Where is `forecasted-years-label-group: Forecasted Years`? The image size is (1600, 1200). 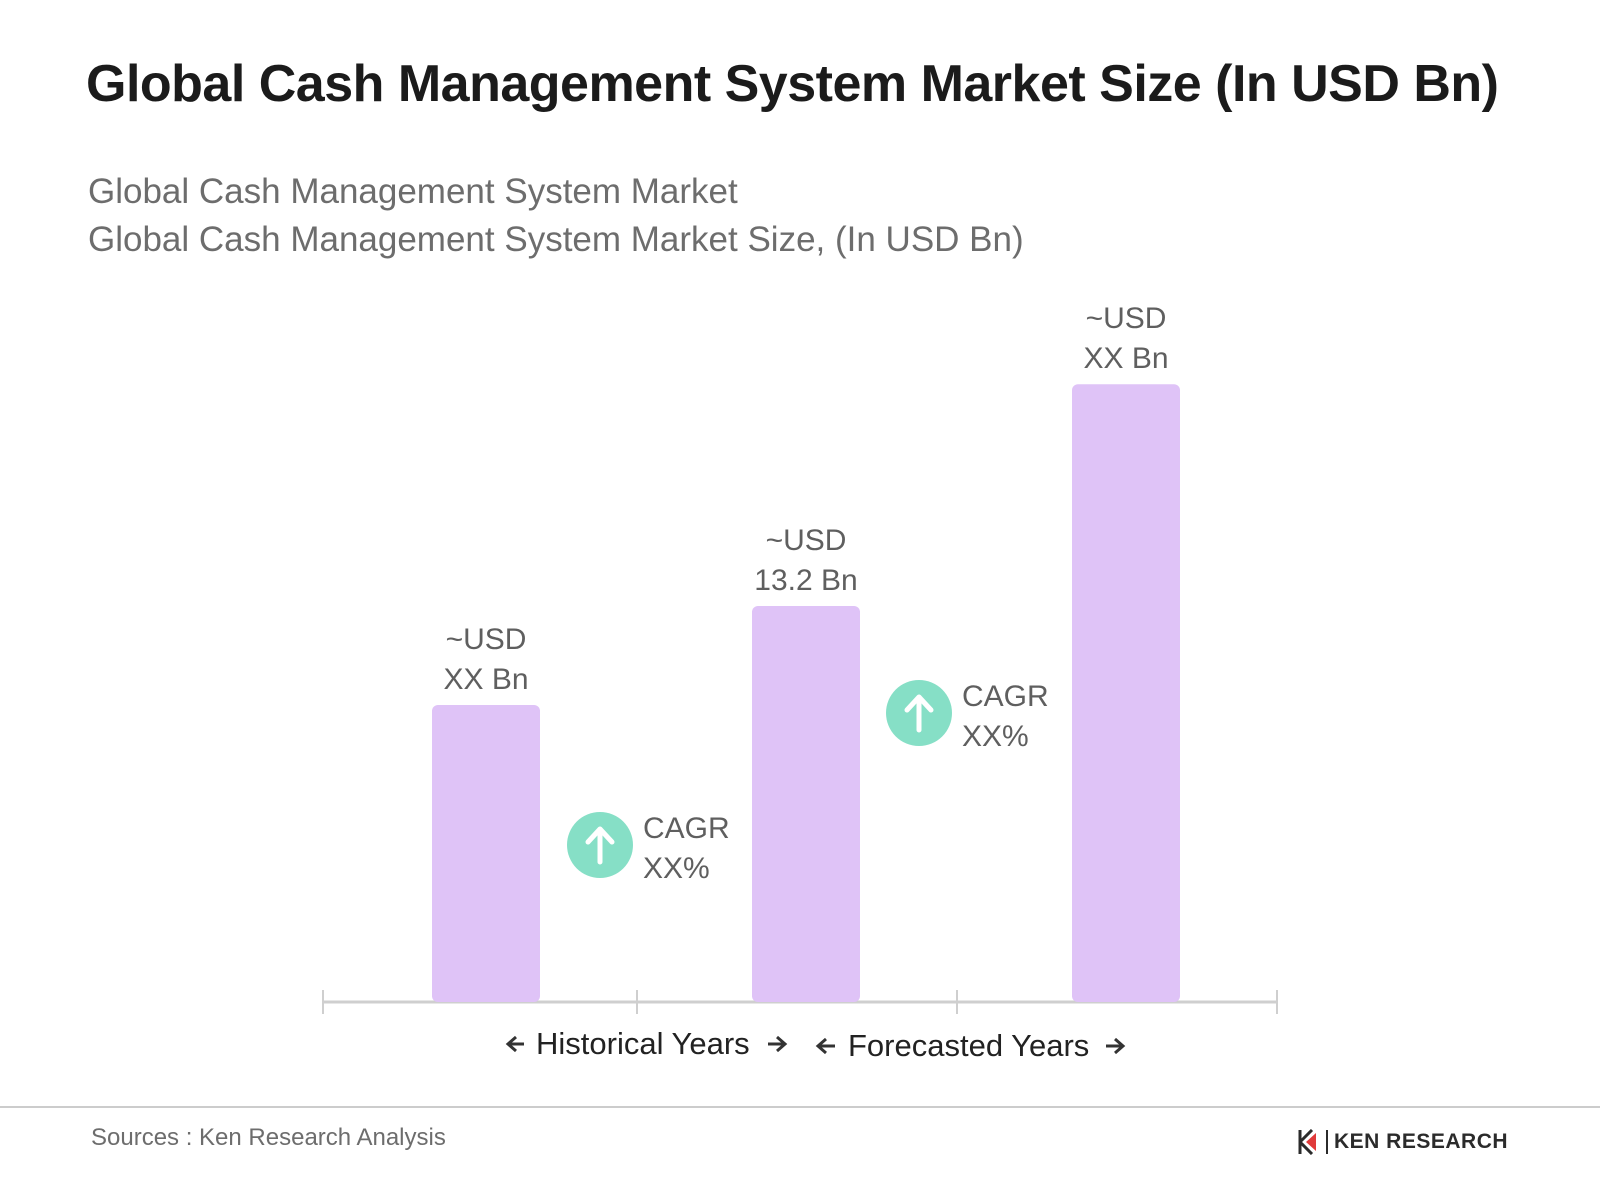
forecasted-years-label-group: Forecasted Years is located at coordinates (970, 1045).